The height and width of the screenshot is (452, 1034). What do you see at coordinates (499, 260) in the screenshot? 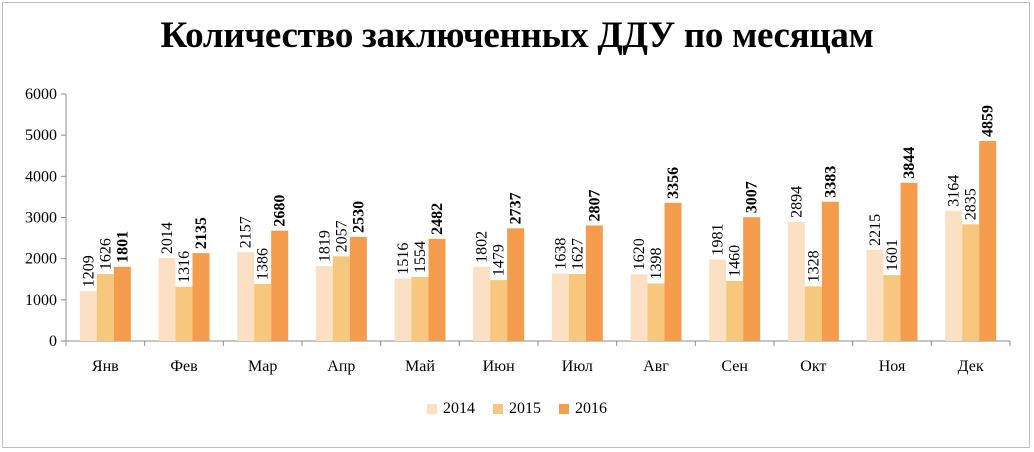
I see `data-label-2015: 1479` at bounding box center [499, 260].